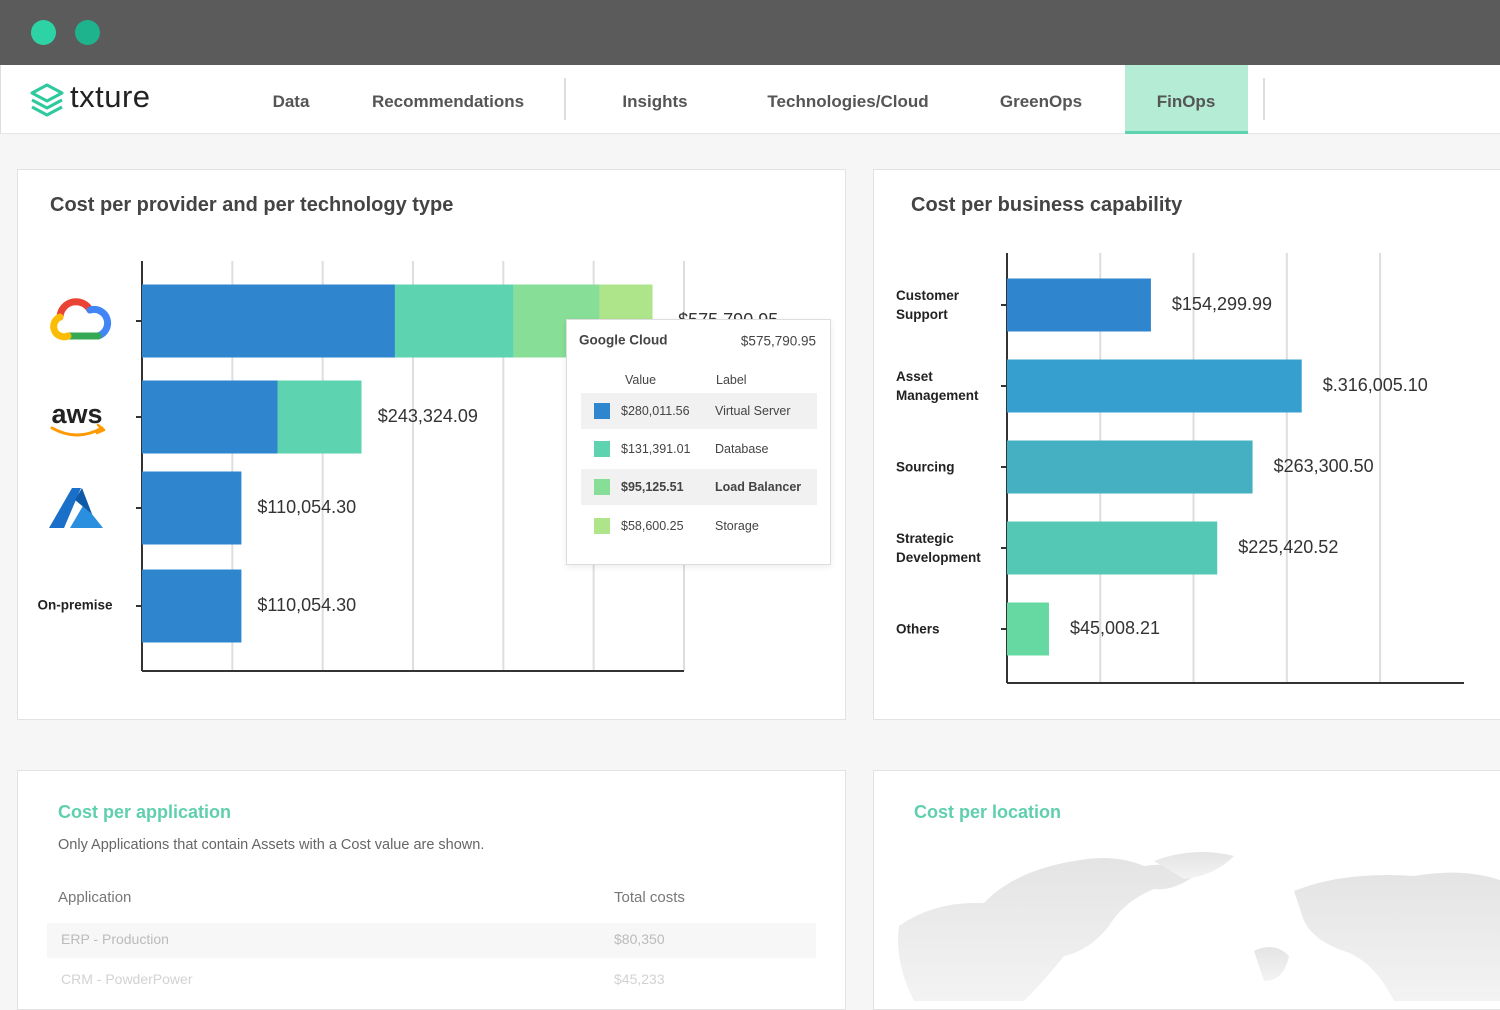 The width and height of the screenshot is (1500, 1010). Describe the element at coordinates (115, 939) in the screenshot. I see `cell: ERP - Production` at that location.